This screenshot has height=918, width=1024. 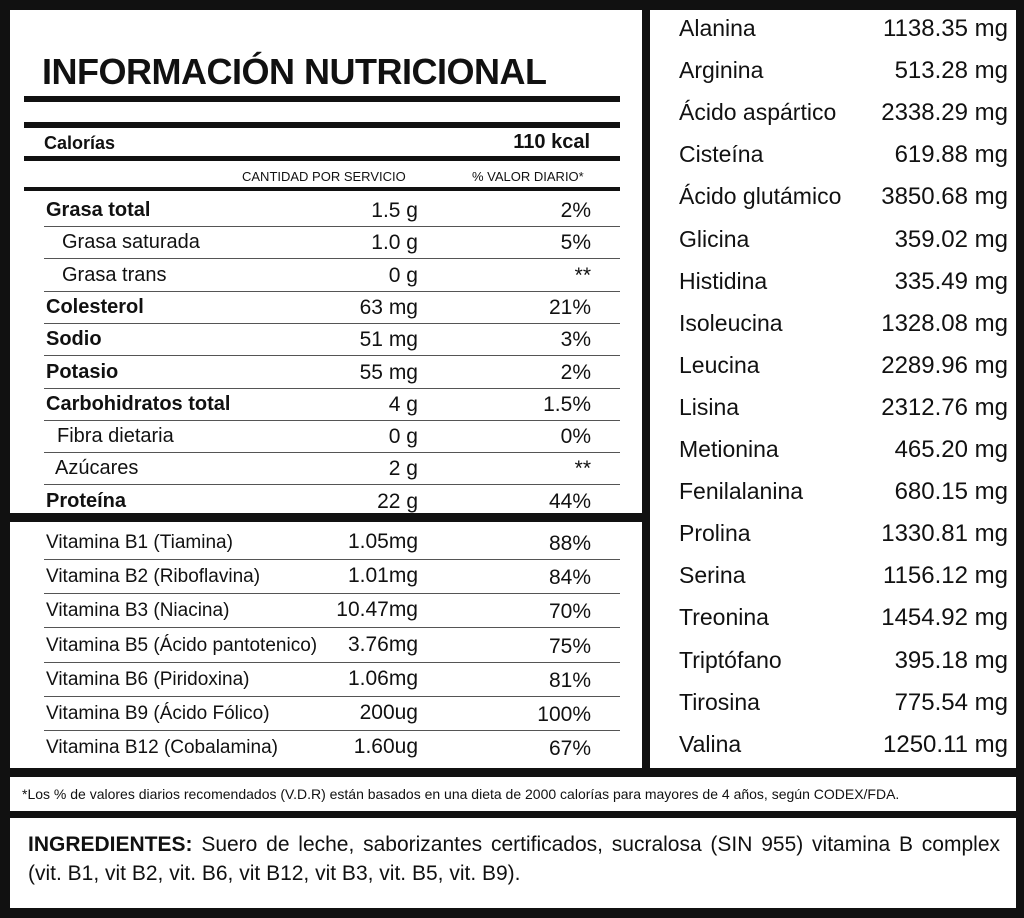 What do you see at coordinates (382, 644) in the screenshot?
I see `vitamin-amount: 3.76mg` at bounding box center [382, 644].